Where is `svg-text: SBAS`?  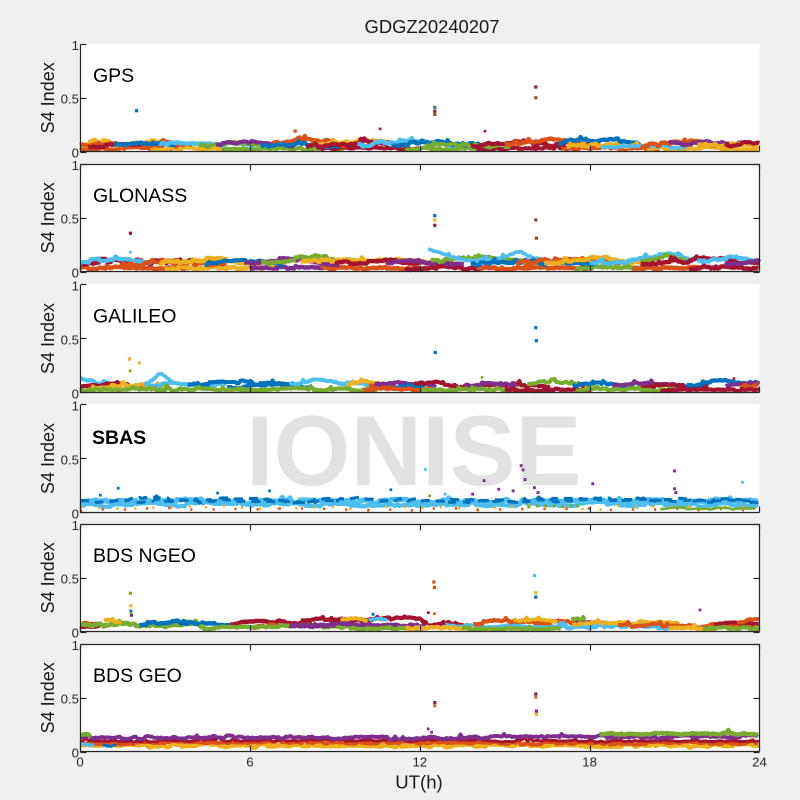
svg-text: SBAS is located at coordinates (119, 438).